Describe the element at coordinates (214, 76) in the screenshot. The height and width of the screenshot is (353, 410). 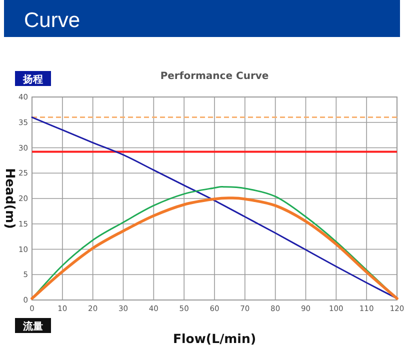
I see `chart-title: Performance Curve` at that location.